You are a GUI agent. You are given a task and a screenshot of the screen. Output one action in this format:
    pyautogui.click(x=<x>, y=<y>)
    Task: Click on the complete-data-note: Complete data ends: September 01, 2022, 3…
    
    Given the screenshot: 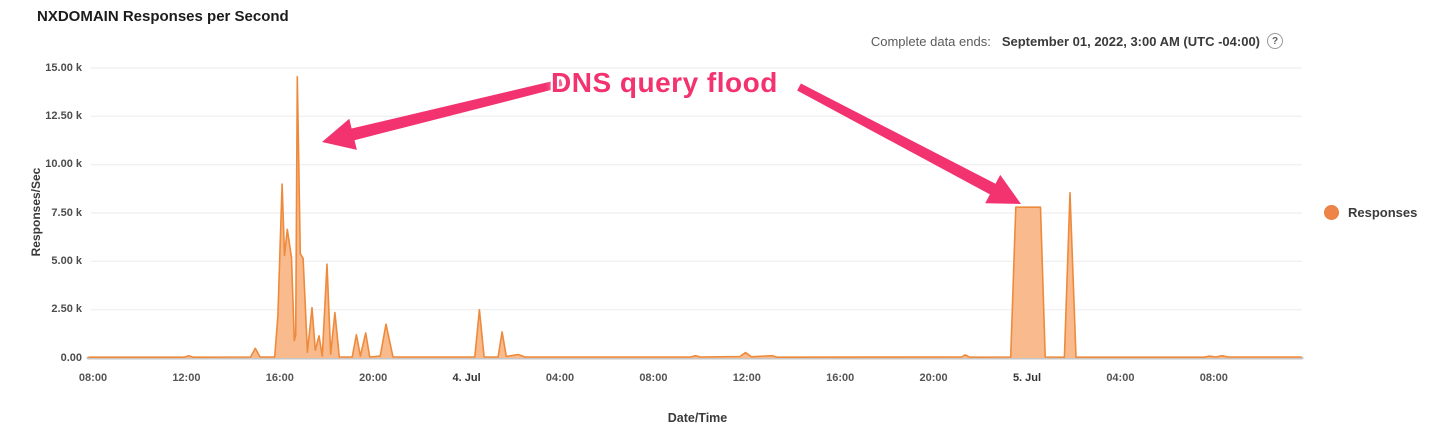 What is the action you would take?
    pyautogui.click(x=1077, y=41)
    